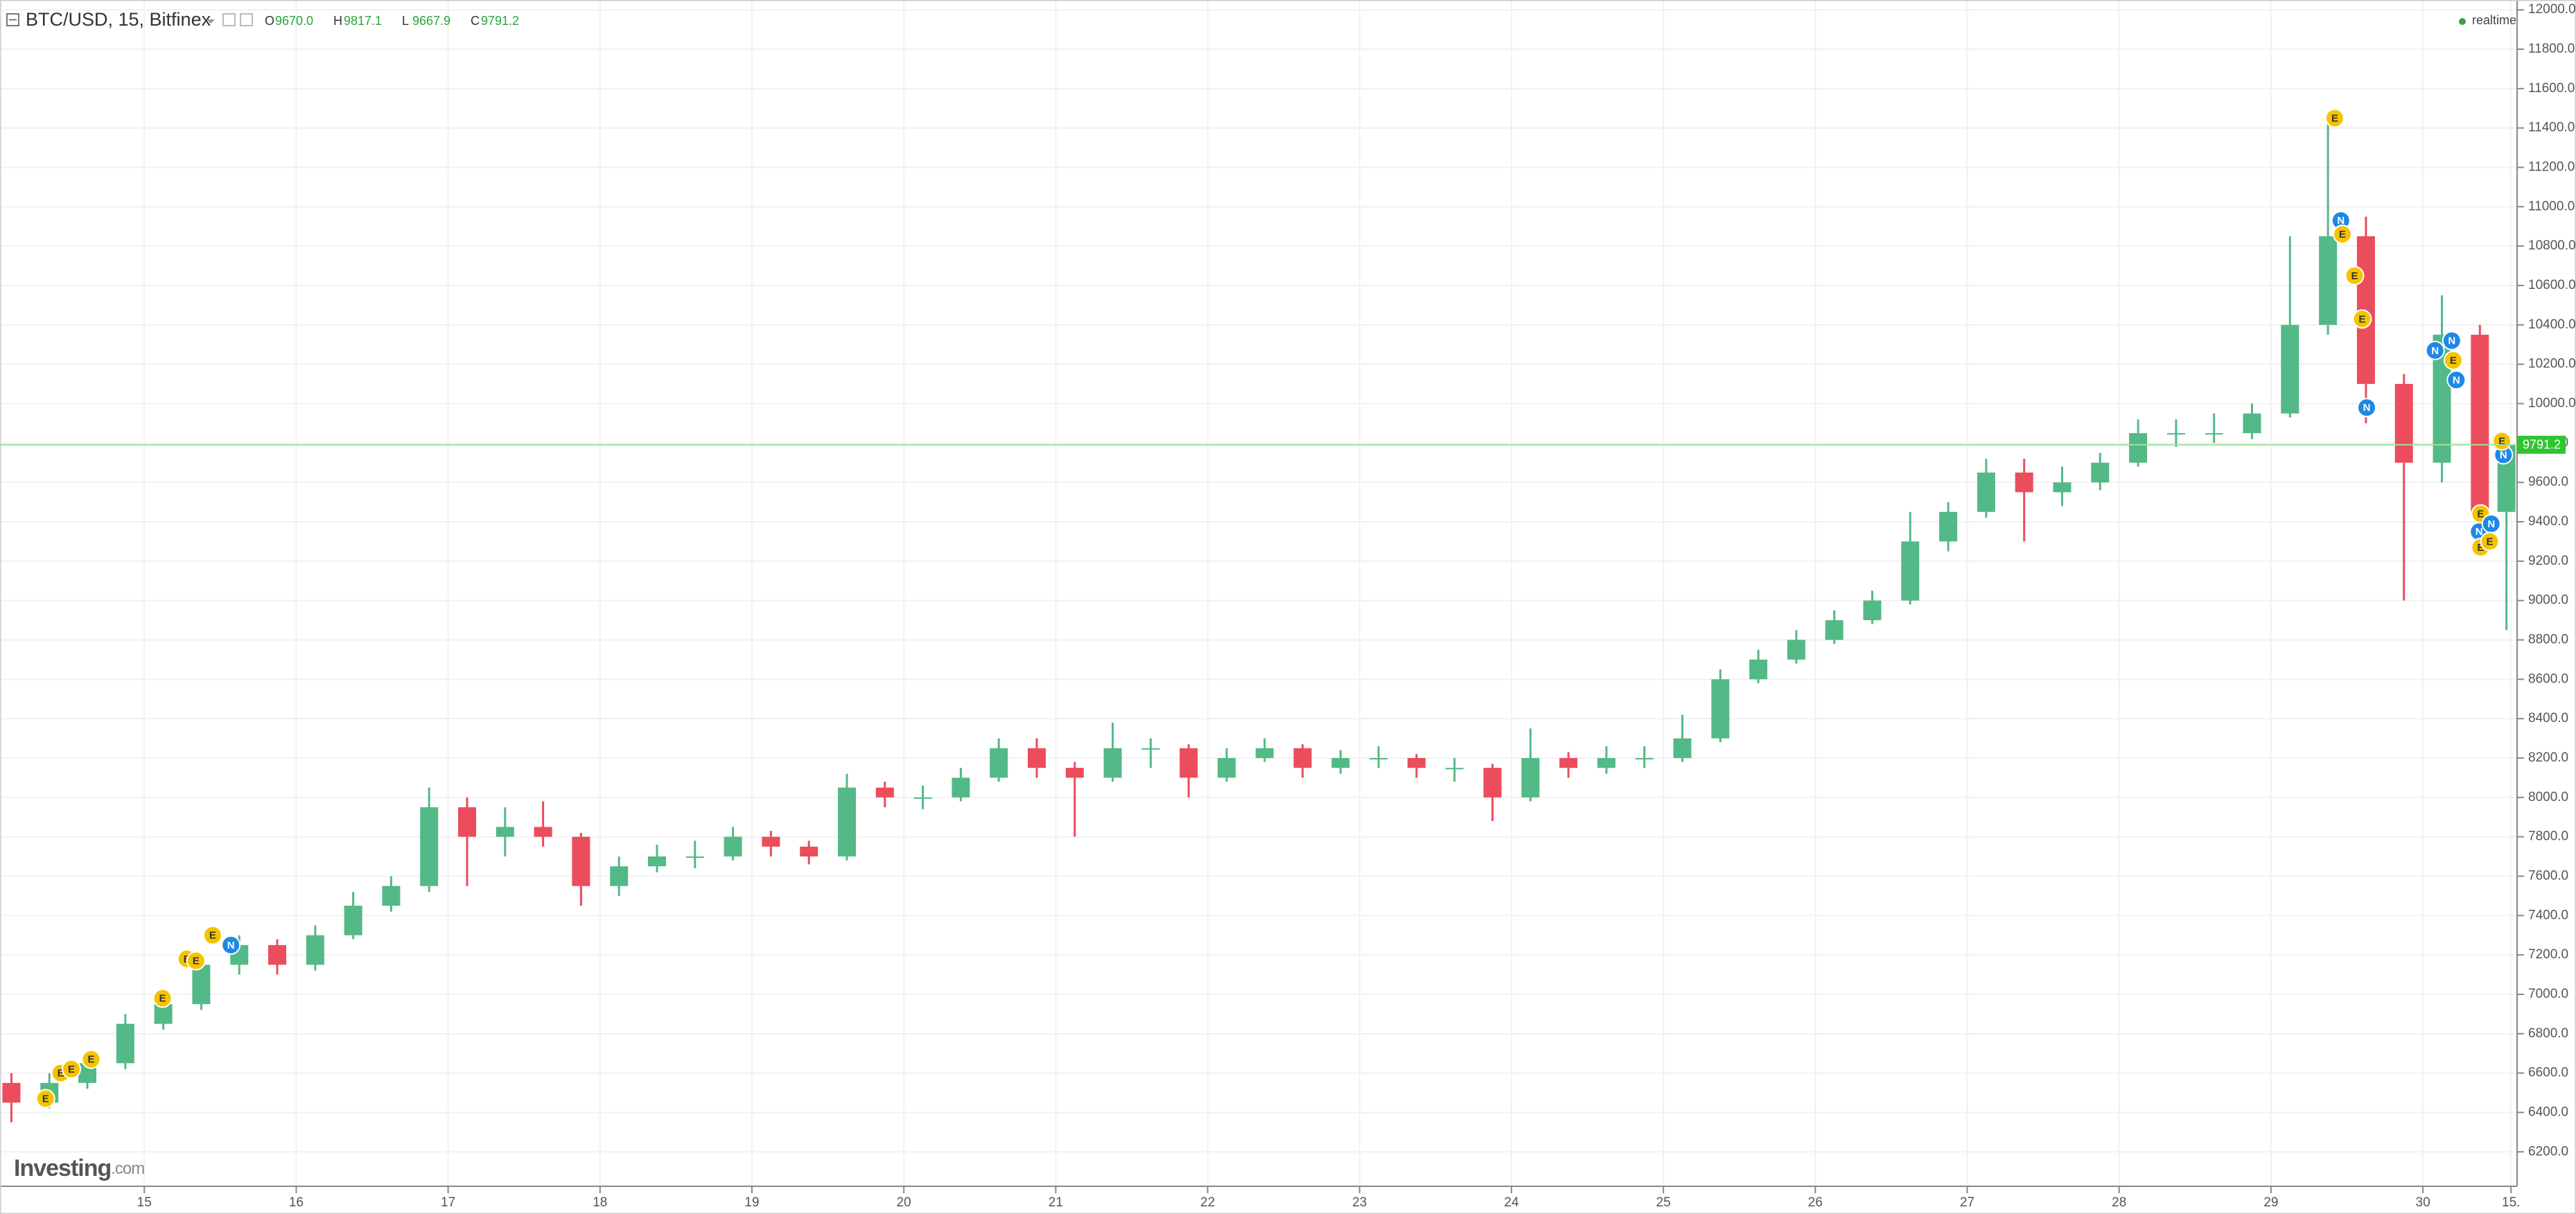  Describe the element at coordinates (2551, 88) in the screenshot. I see `y-tick-label: 11600.0` at that location.